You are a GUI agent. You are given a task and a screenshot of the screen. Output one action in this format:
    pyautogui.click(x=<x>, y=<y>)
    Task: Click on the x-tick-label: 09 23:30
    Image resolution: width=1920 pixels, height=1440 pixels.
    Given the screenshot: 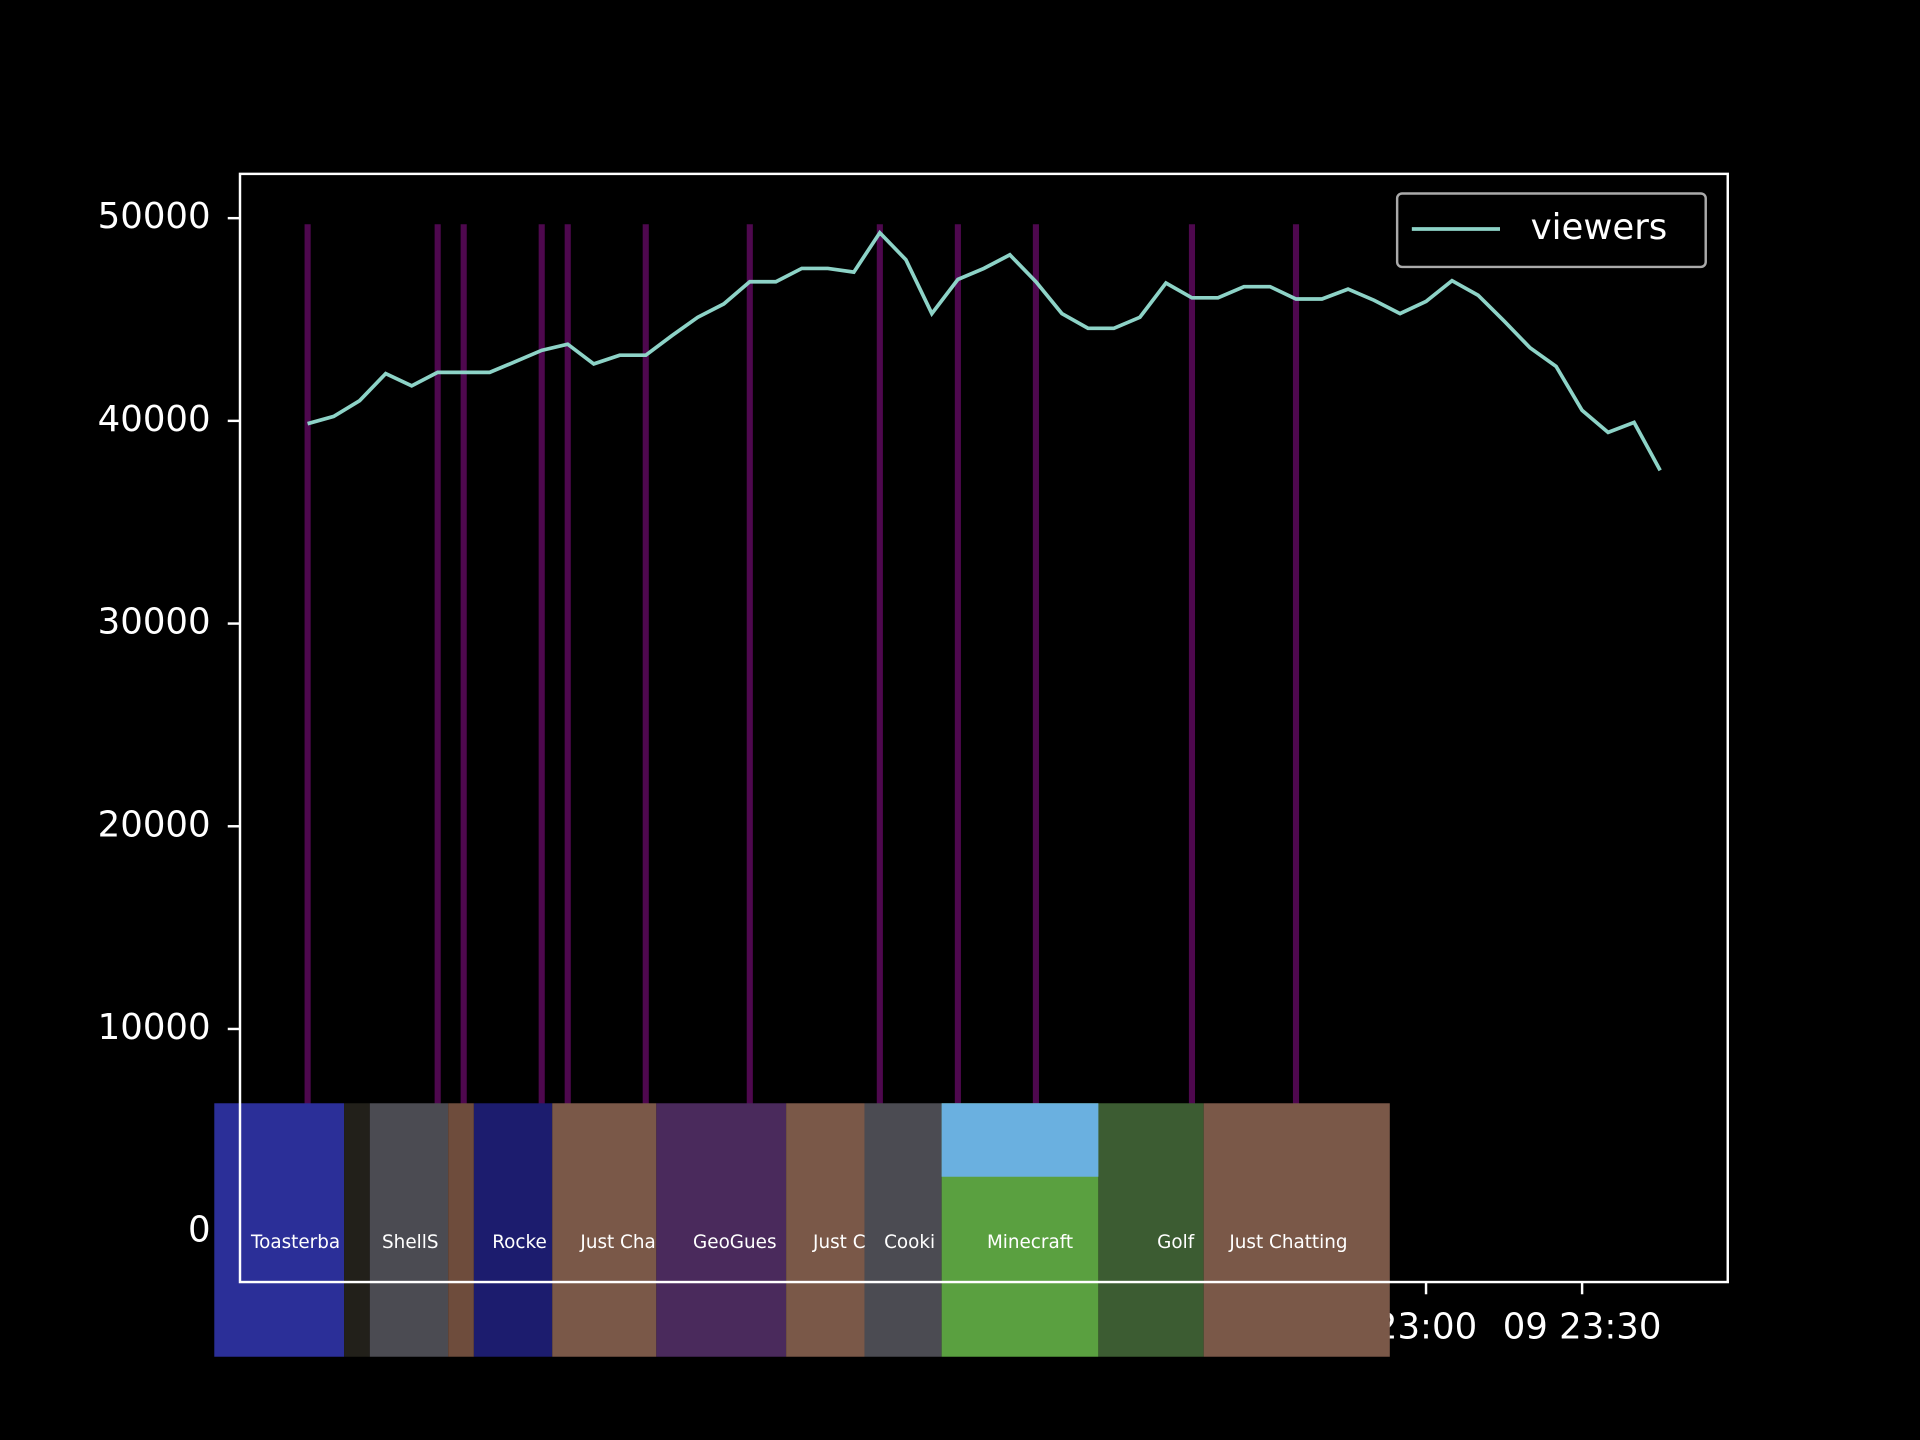 What is the action you would take?
    pyautogui.click(x=1582, y=1327)
    